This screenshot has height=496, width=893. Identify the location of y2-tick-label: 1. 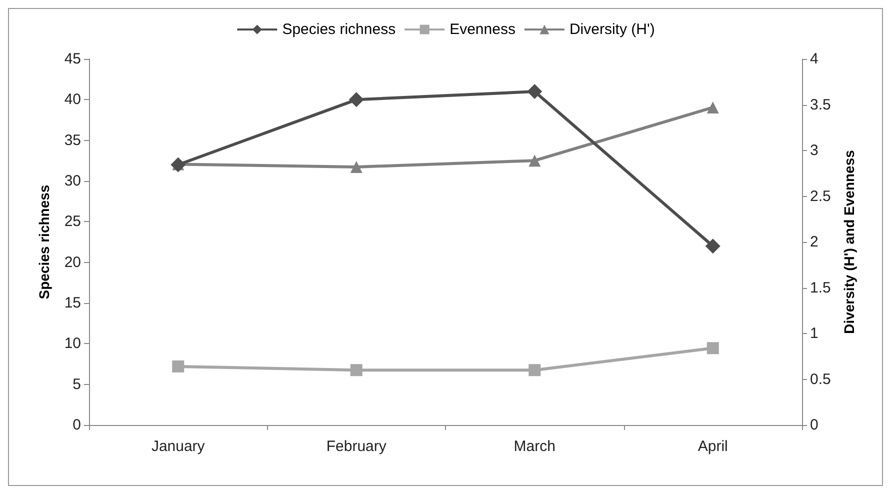
(814, 333).